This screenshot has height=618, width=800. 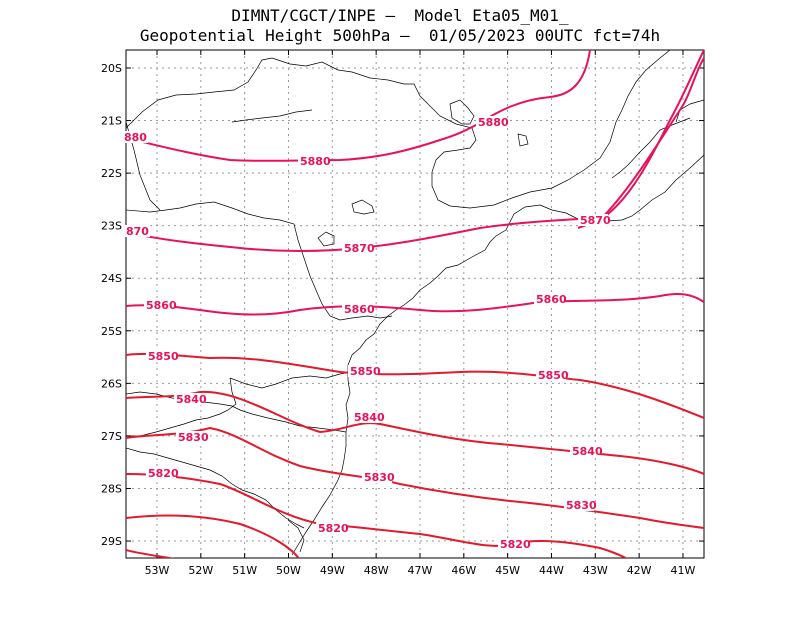 What do you see at coordinates (111, 121) in the screenshot?
I see `lat-label-21s: 21S` at bounding box center [111, 121].